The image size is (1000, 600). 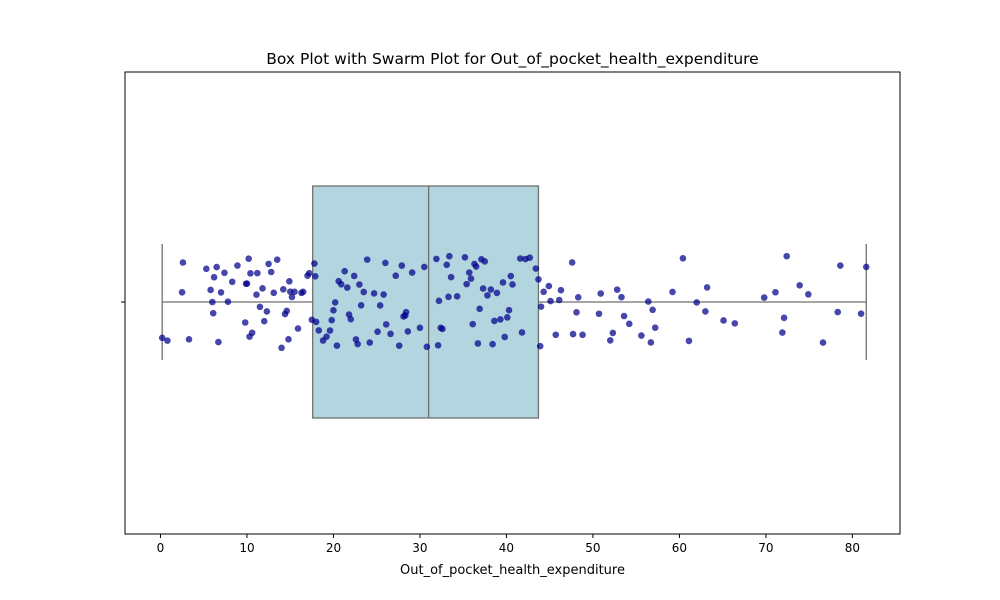 I want to click on x-tick-label: 60, so click(x=679, y=548).